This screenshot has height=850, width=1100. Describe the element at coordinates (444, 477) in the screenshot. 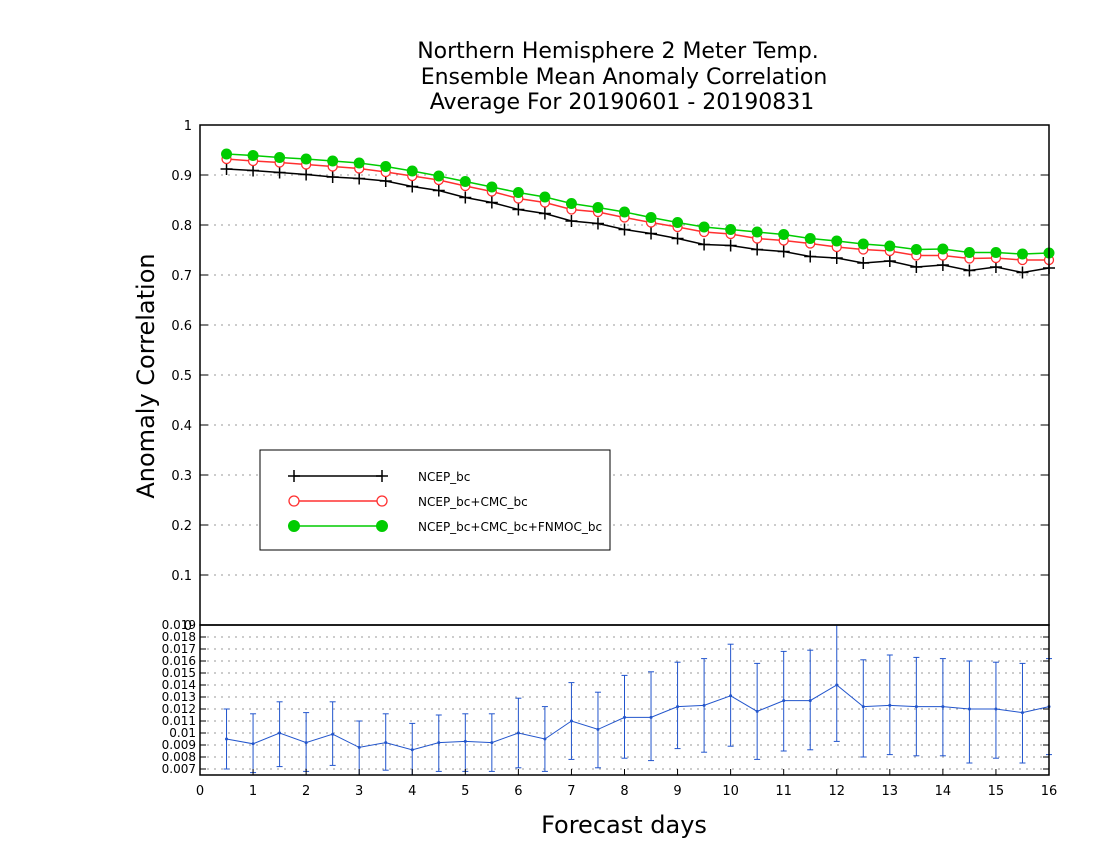

I see `legend-label: NCEP_bc` at that location.